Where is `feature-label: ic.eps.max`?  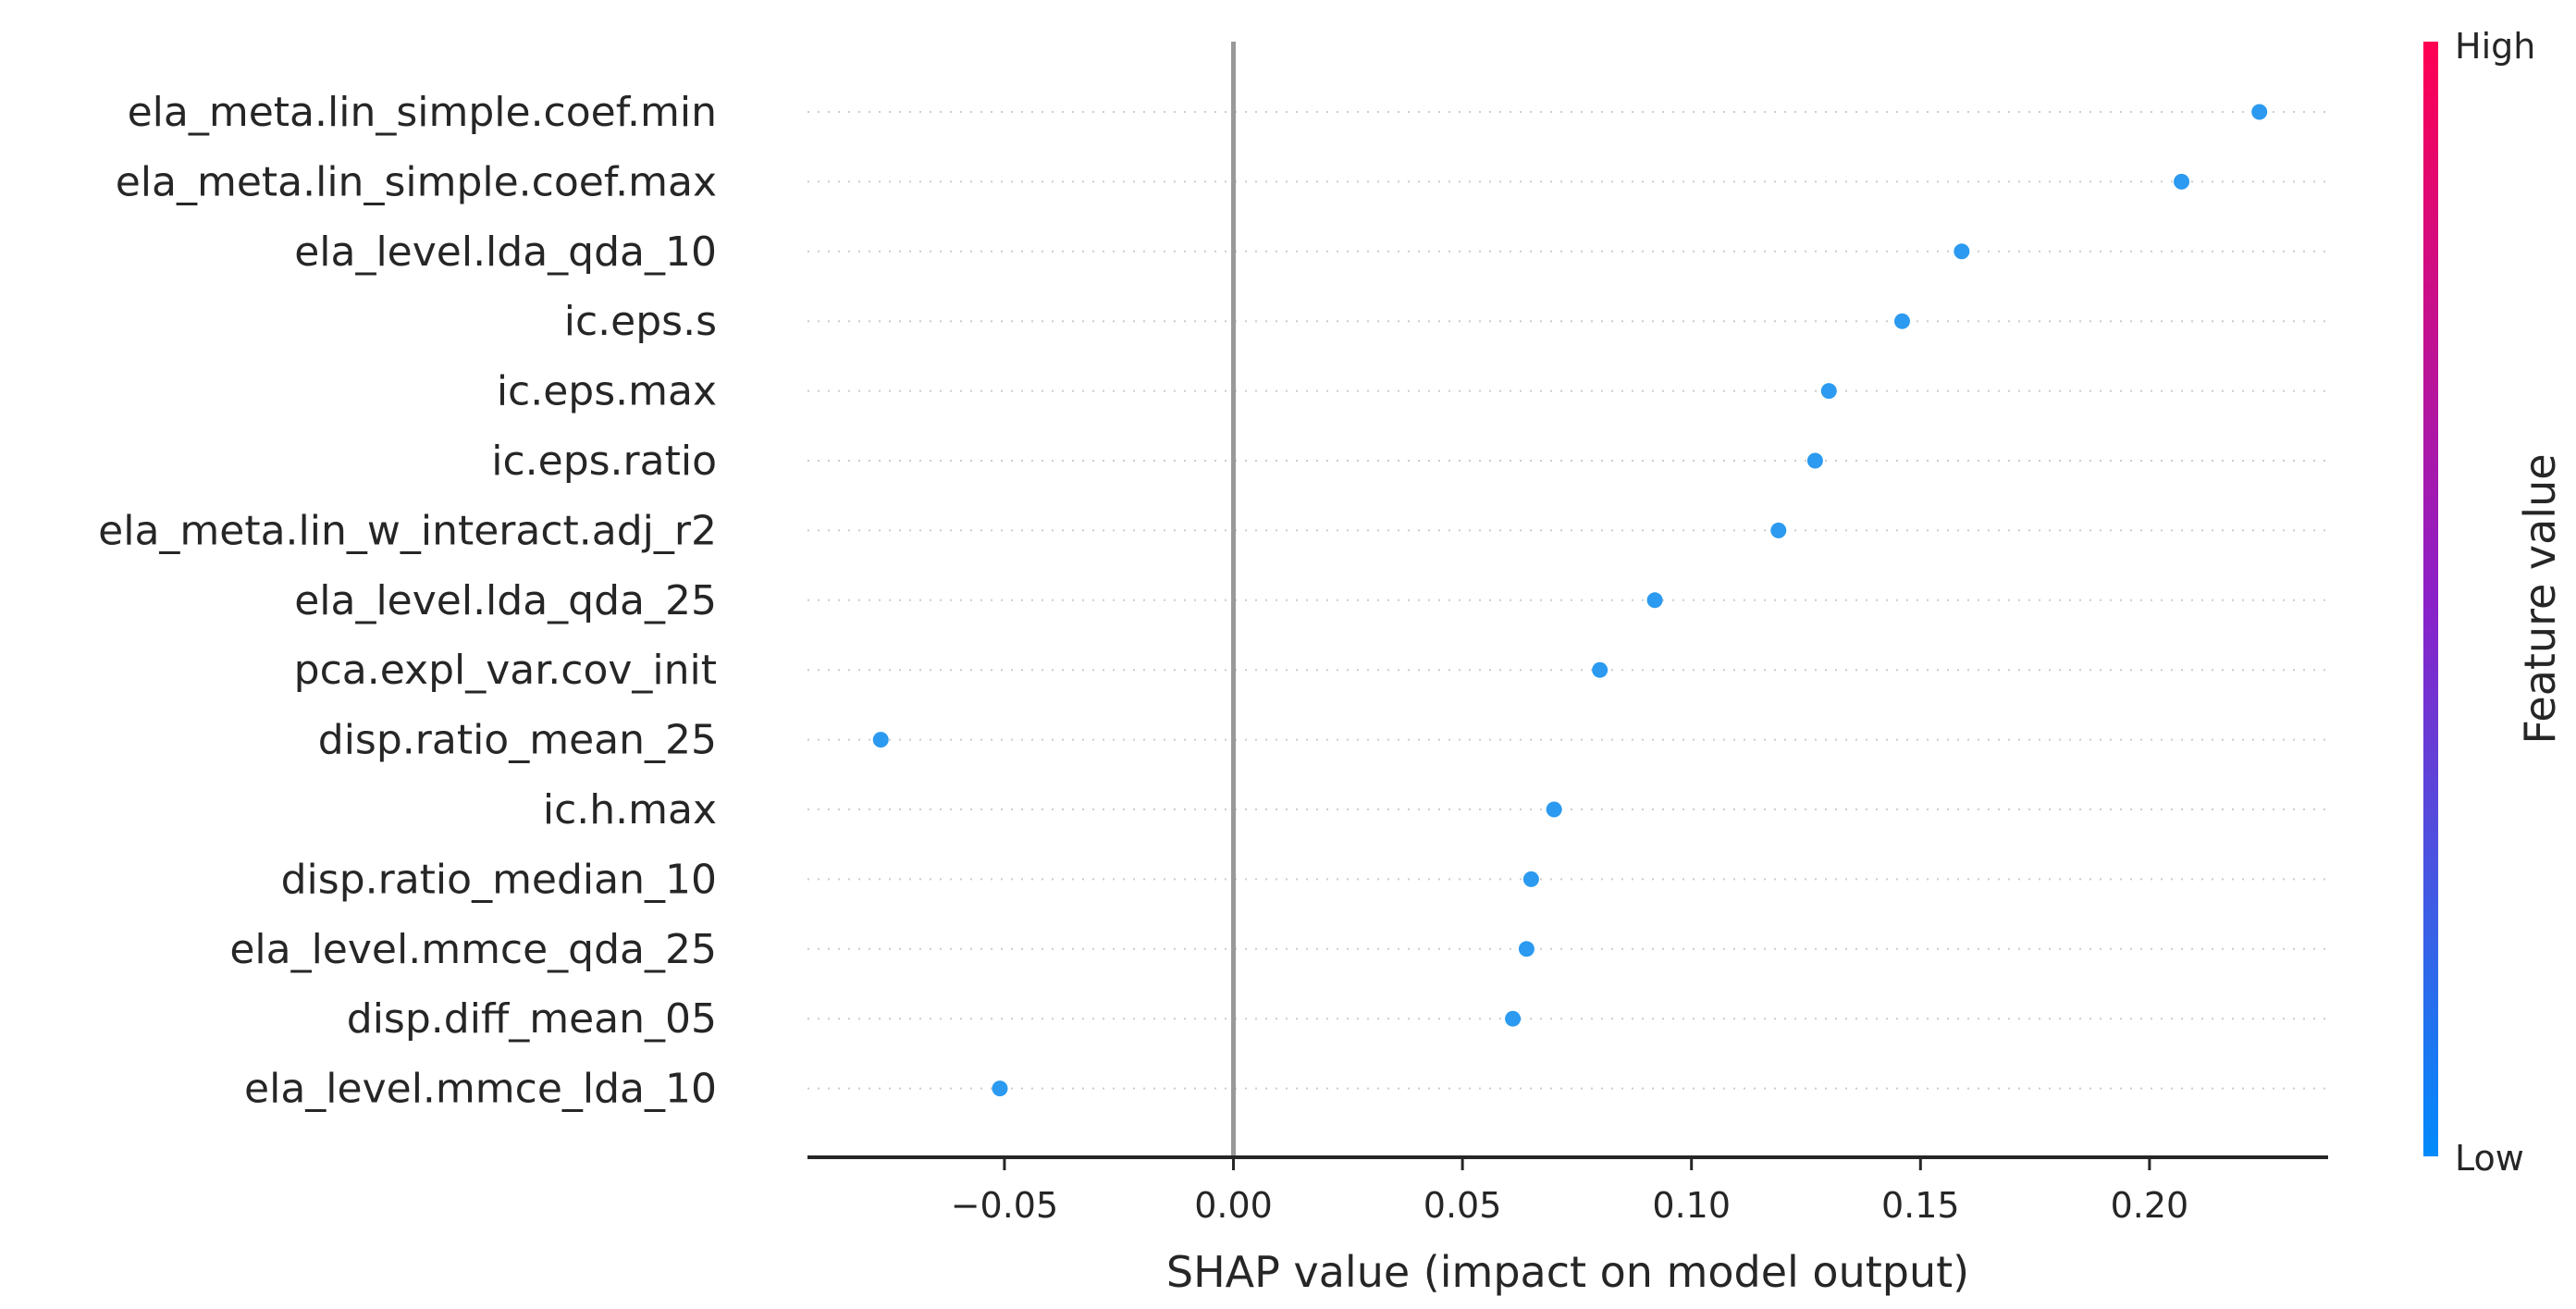
feature-label: ic.eps.max is located at coordinates (607, 391).